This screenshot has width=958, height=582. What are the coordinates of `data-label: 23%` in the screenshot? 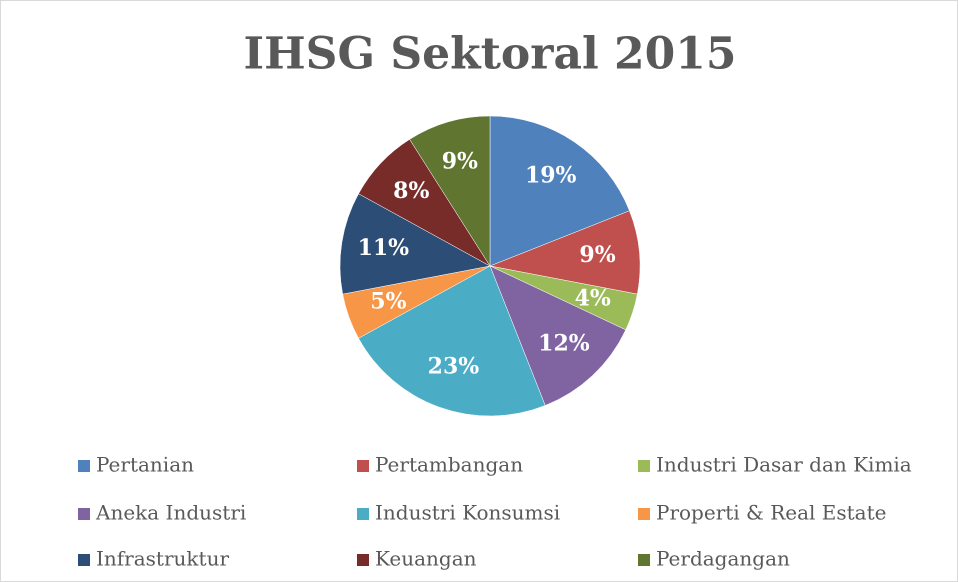 It's located at (454, 367).